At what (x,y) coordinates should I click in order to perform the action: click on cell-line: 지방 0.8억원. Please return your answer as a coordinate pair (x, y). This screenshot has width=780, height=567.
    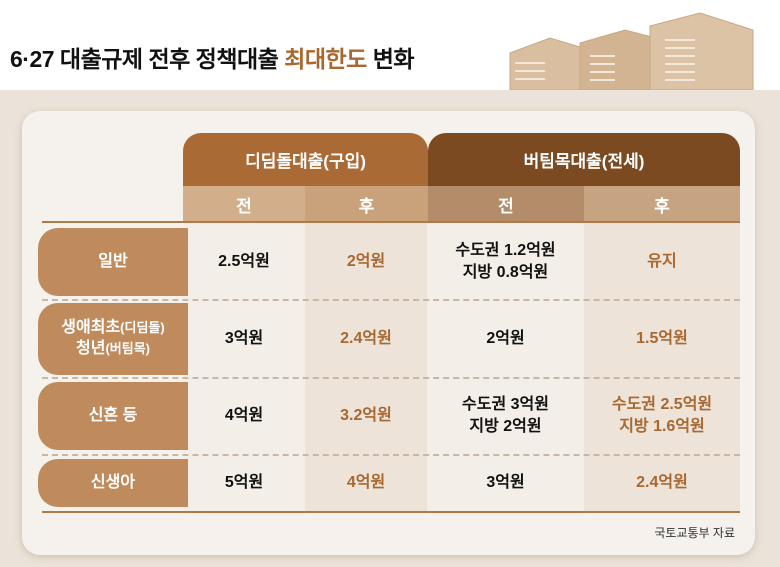
    Looking at the image, I should click on (505, 272).